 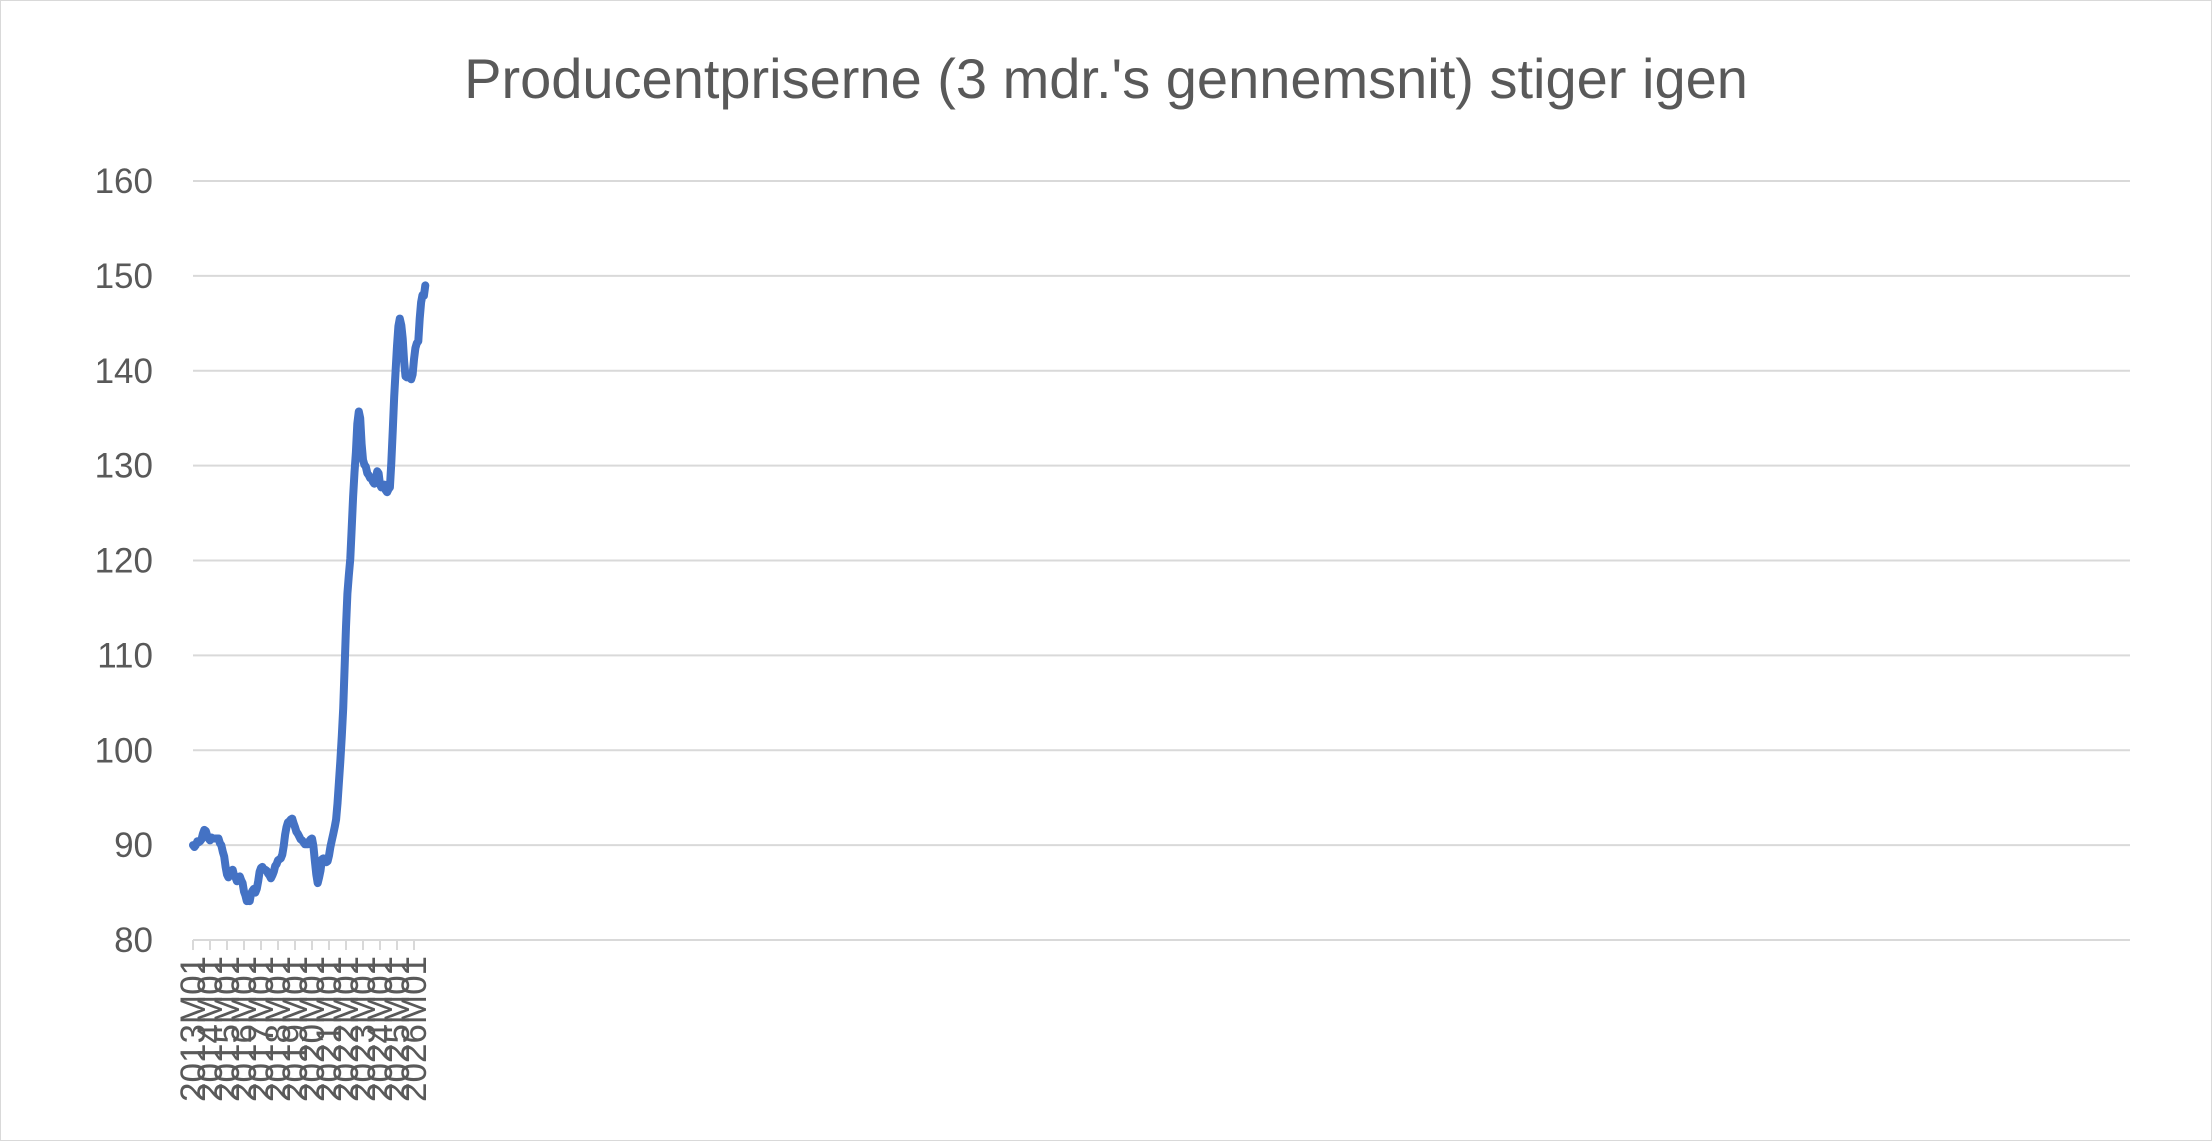 What do you see at coordinates (329, 1029) in the screenshot?
I see `x-tick-label: 2021M01` at bounding box center [329, 1029].